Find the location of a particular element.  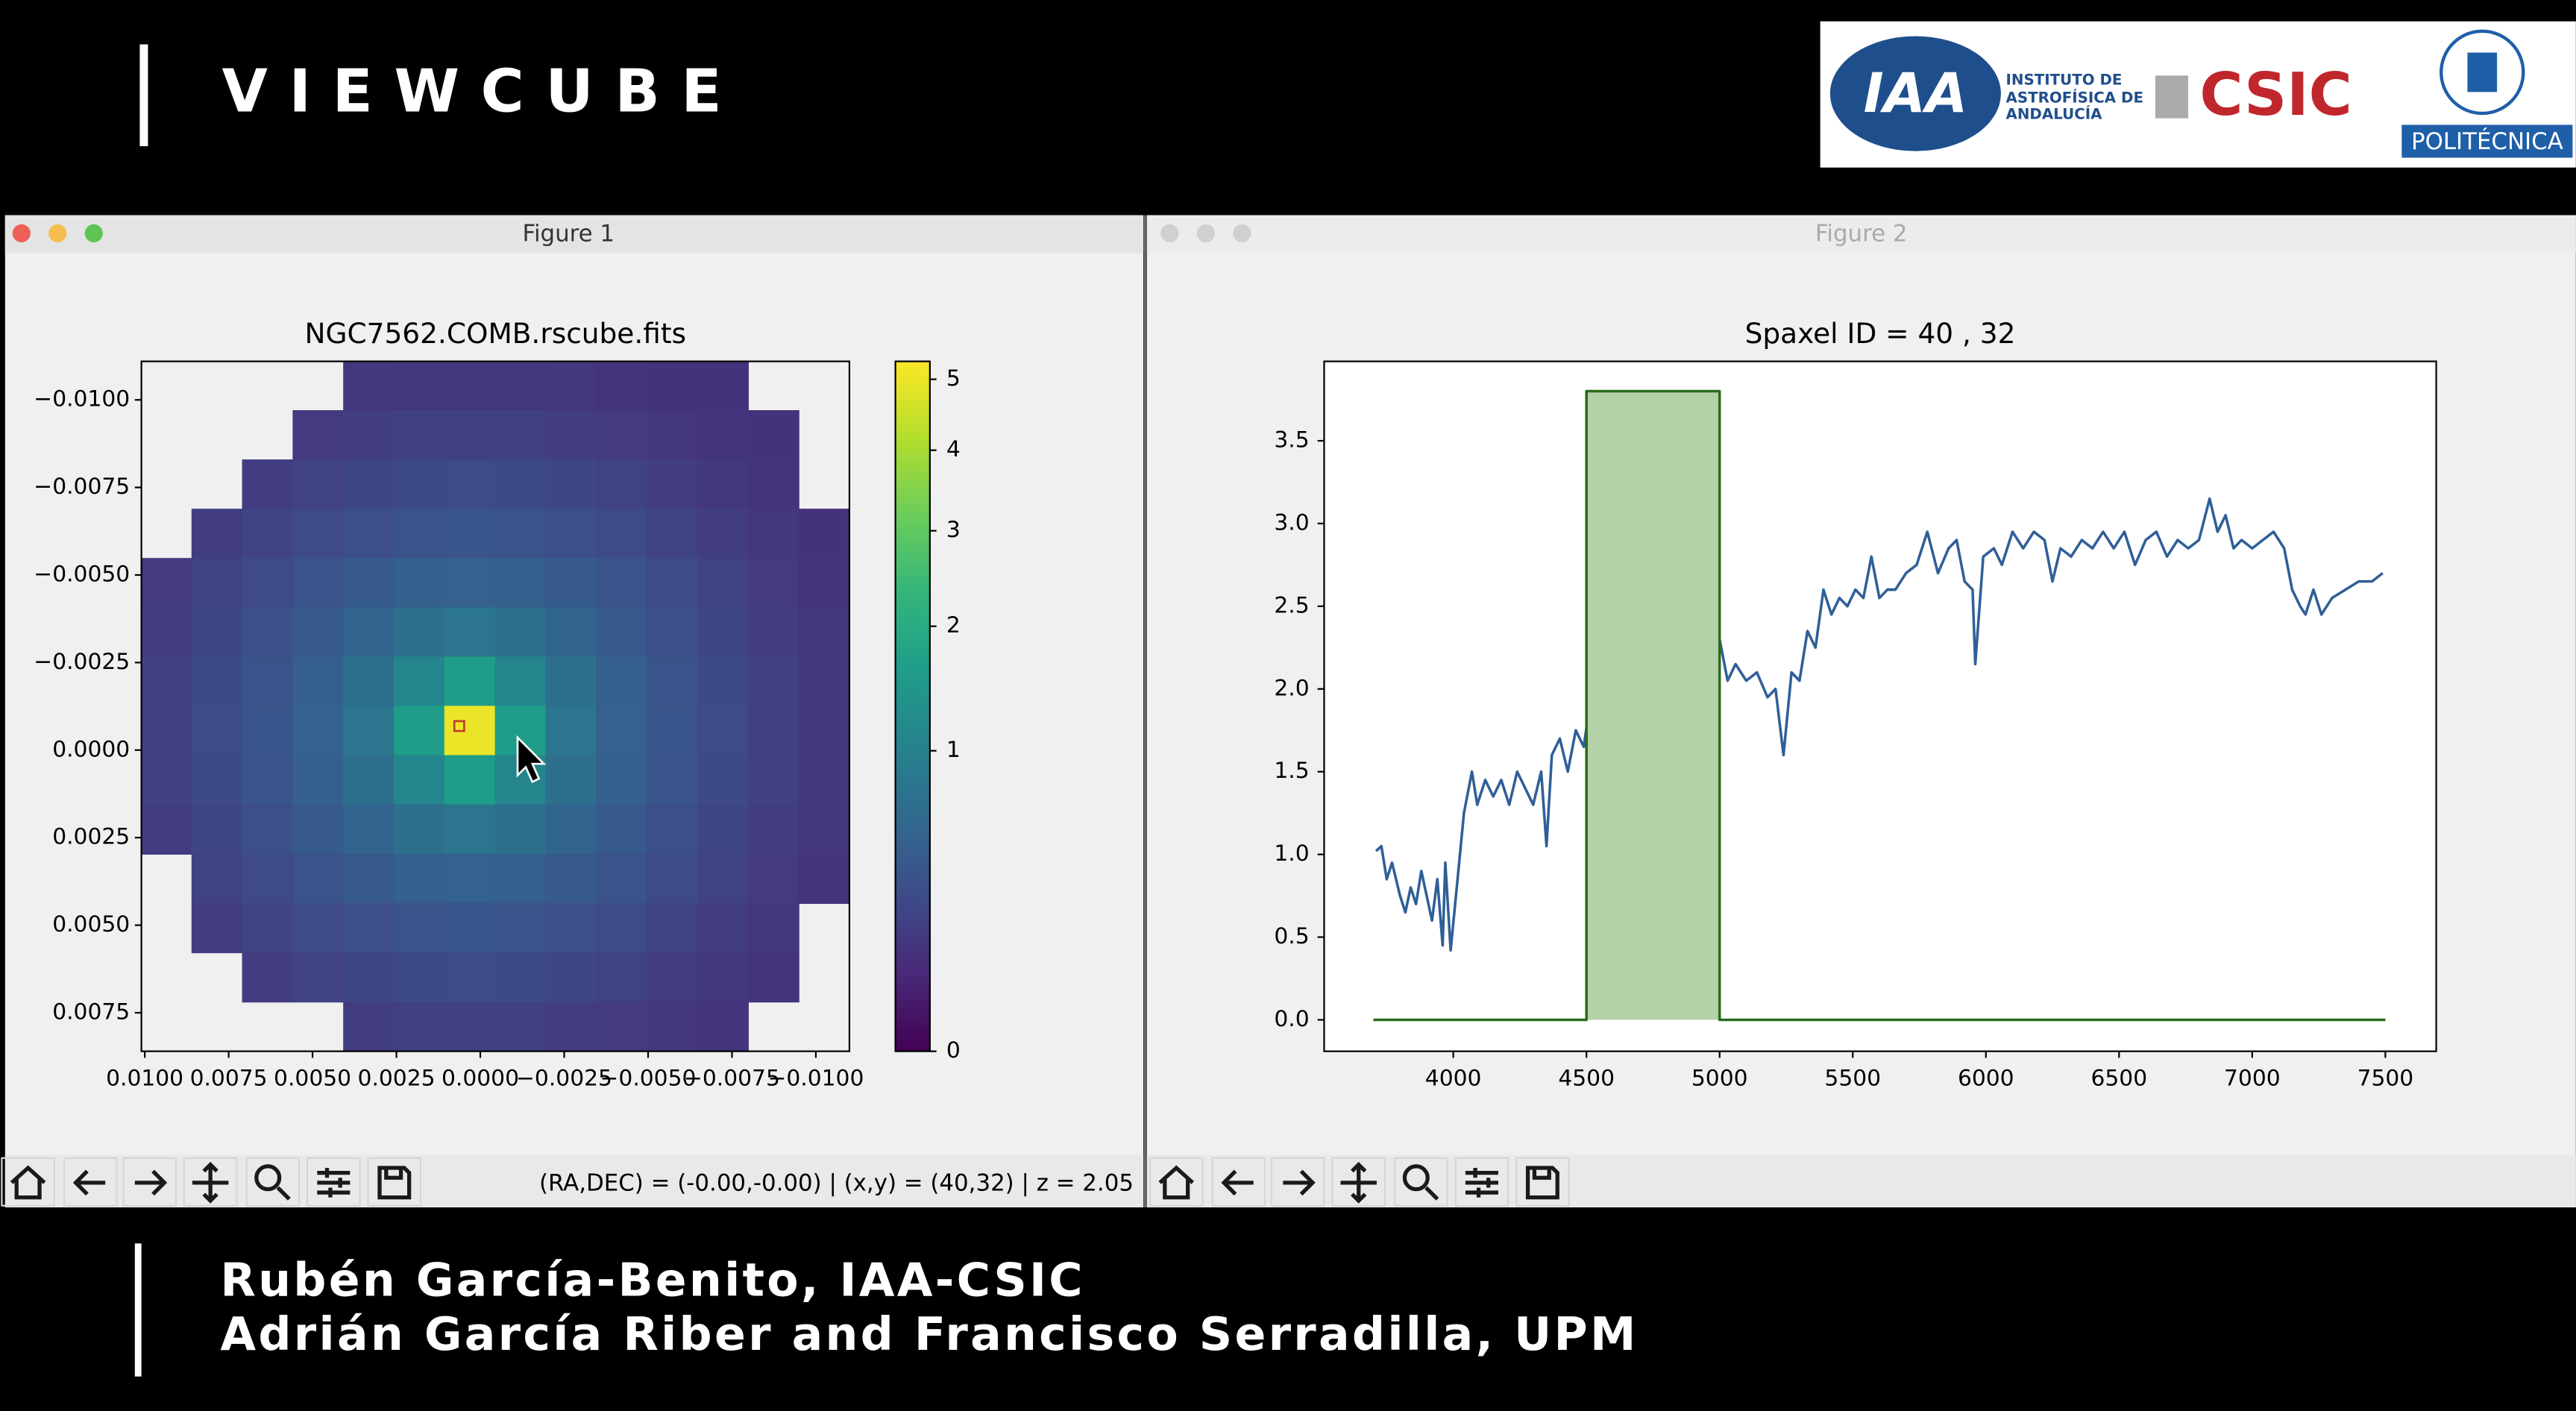

colorbar-tick-label: 1 is located at coordinates (954, 750).